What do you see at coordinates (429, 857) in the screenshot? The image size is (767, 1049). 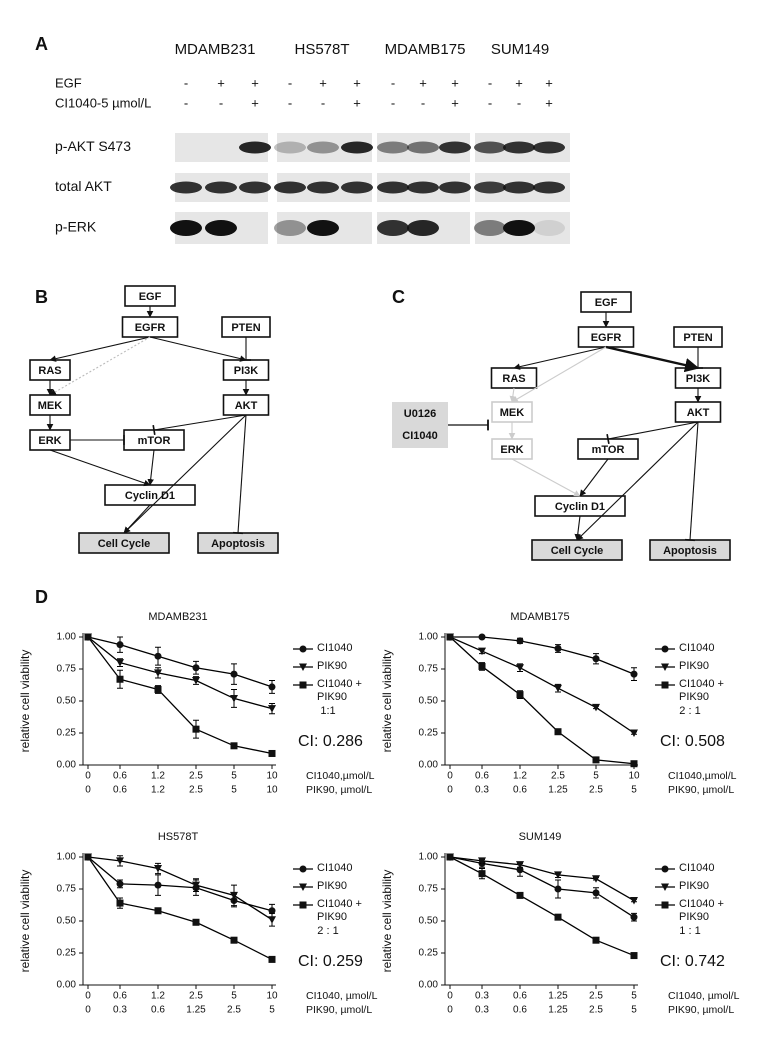 I see `y-tick-label: 1.00` at bounding box center [429, 857].